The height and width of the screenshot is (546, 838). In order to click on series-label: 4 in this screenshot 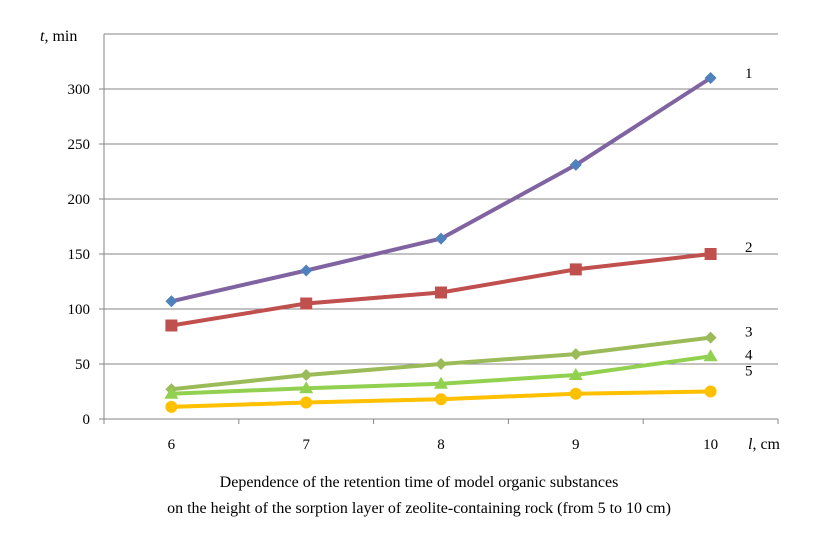, I will do `click(749, 355)`.